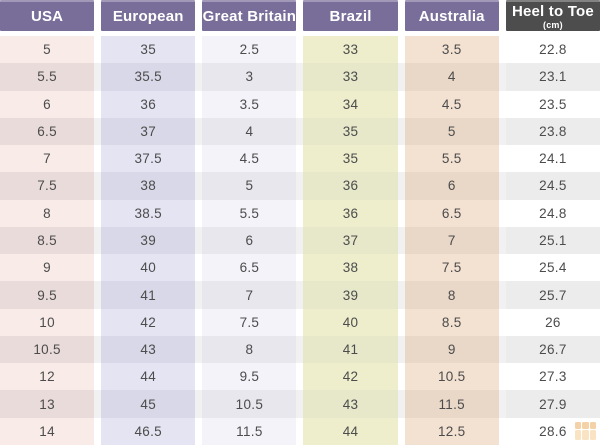  I want to click on cell-european: 35, so click(148, 50).